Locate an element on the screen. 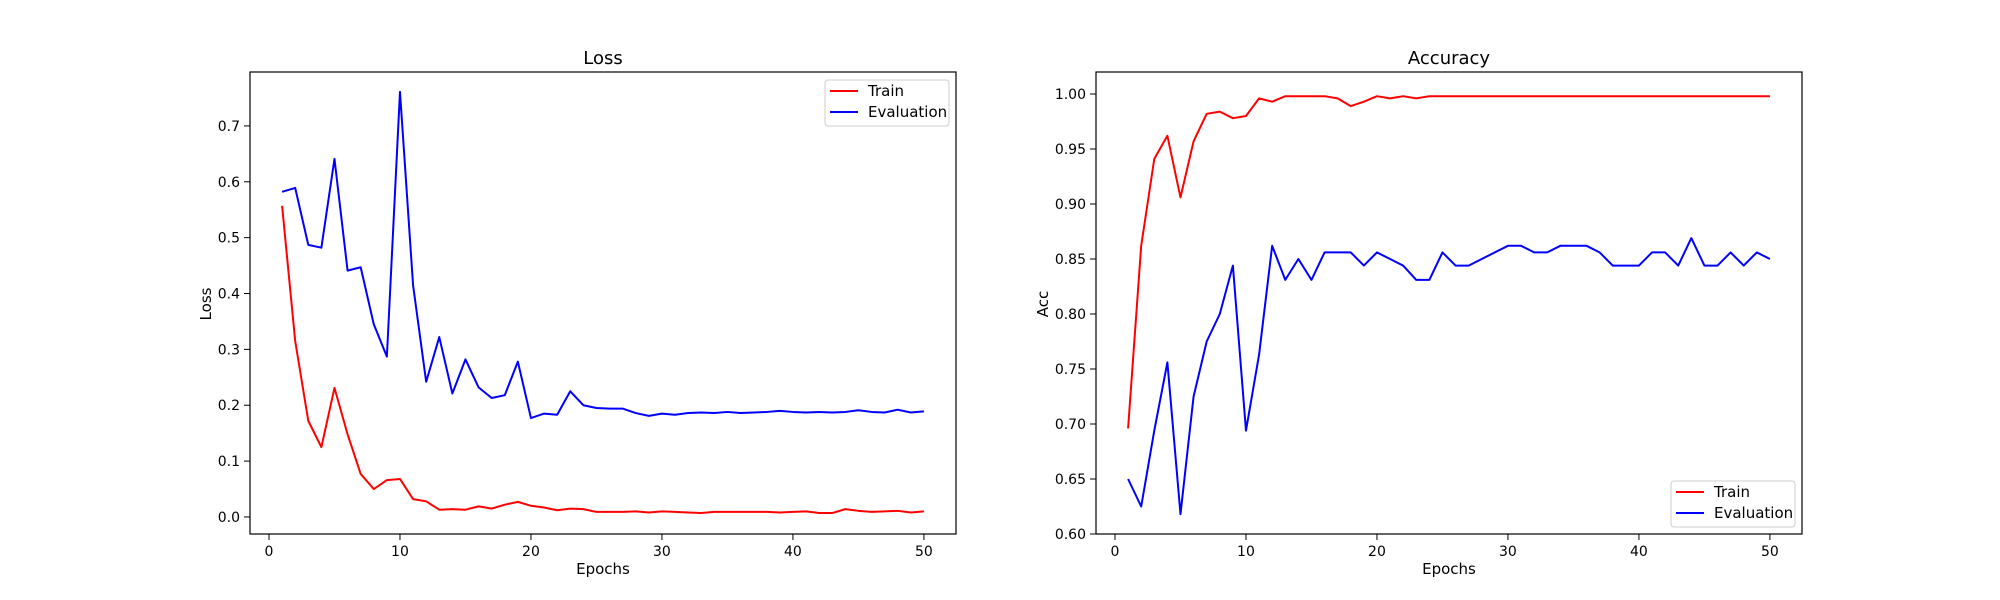 The width and height of the screenshot is (2000, 600). loss-legend-evaluation-label: Evaluation is located at coordinates (907, 112).